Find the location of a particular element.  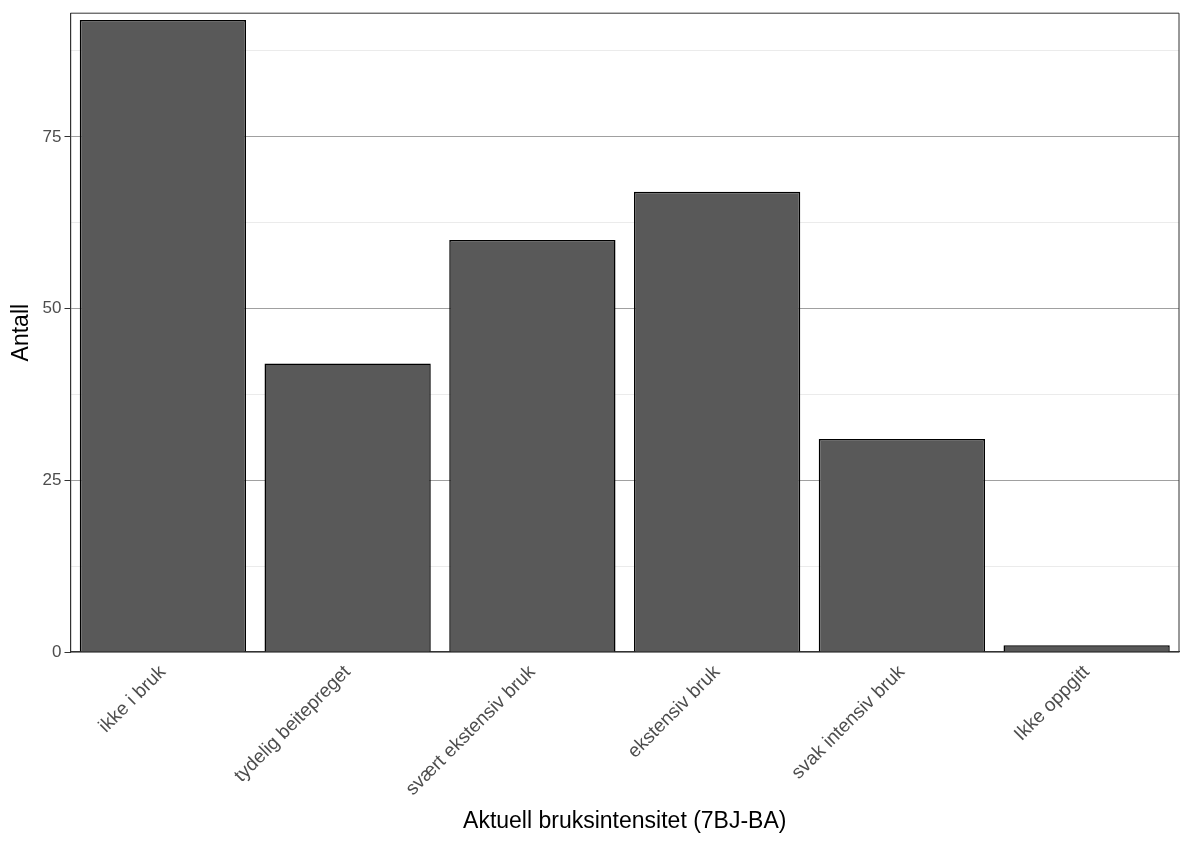

y-tick-label: 25 is located at coordinates (52, 480).